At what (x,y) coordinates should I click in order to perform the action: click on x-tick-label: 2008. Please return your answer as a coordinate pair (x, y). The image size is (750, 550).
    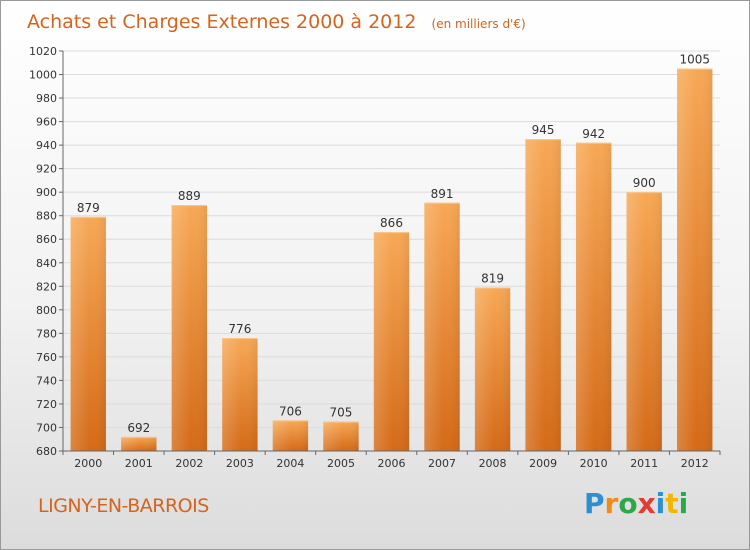
    Looking at the image, I should click on (493, 463).